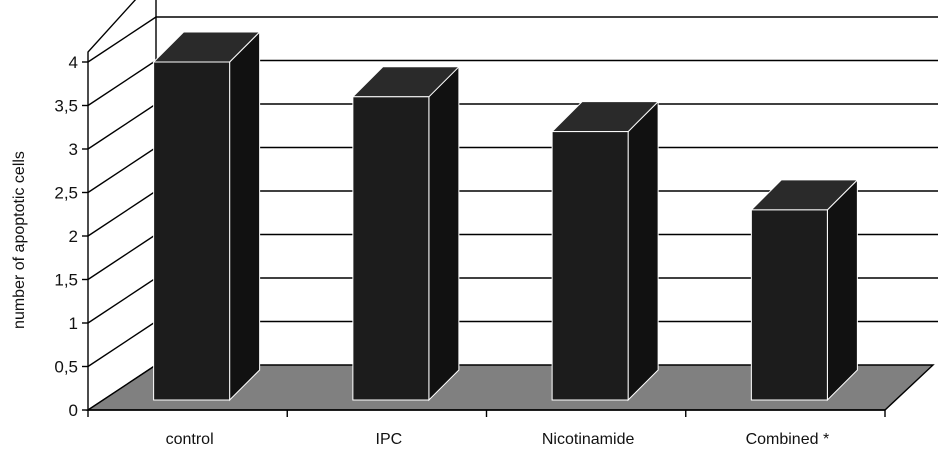  What do you see at coordinates (190, 439) in the screenshot?
I see `category-label: control` at bounding box center [190, 439].